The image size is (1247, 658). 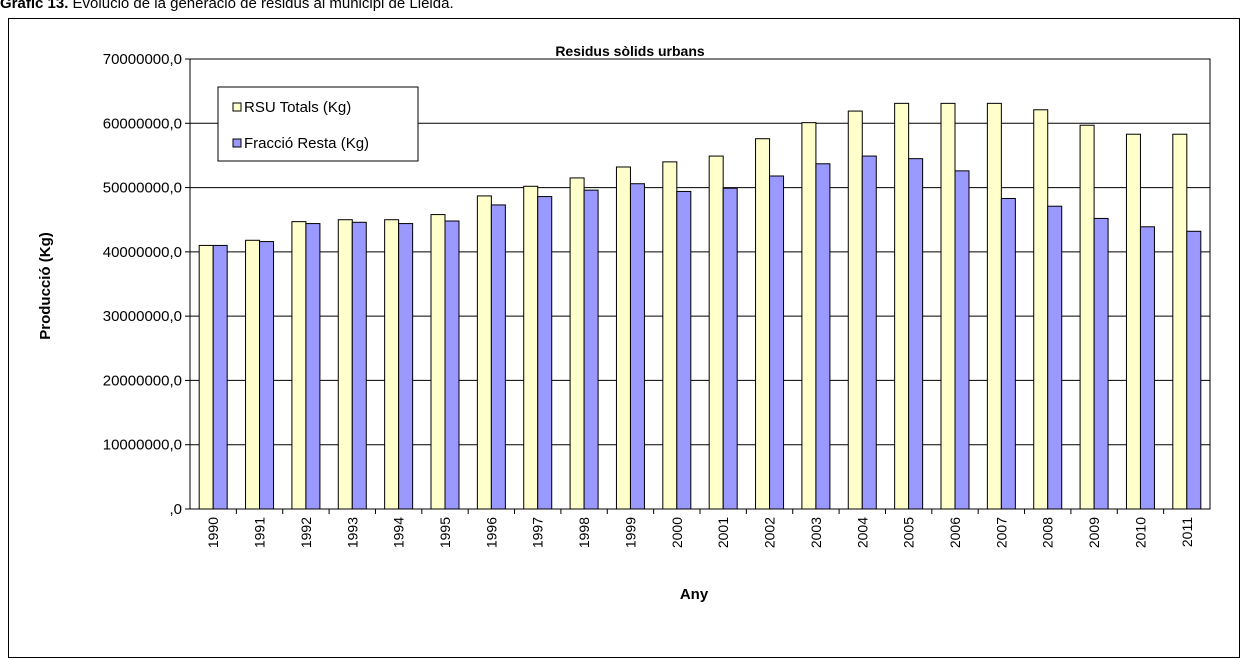 What do you see at coordinates (694, 594) in the screenshot?
I see `x-axis-title: Any` at bounding box center [694, 594].